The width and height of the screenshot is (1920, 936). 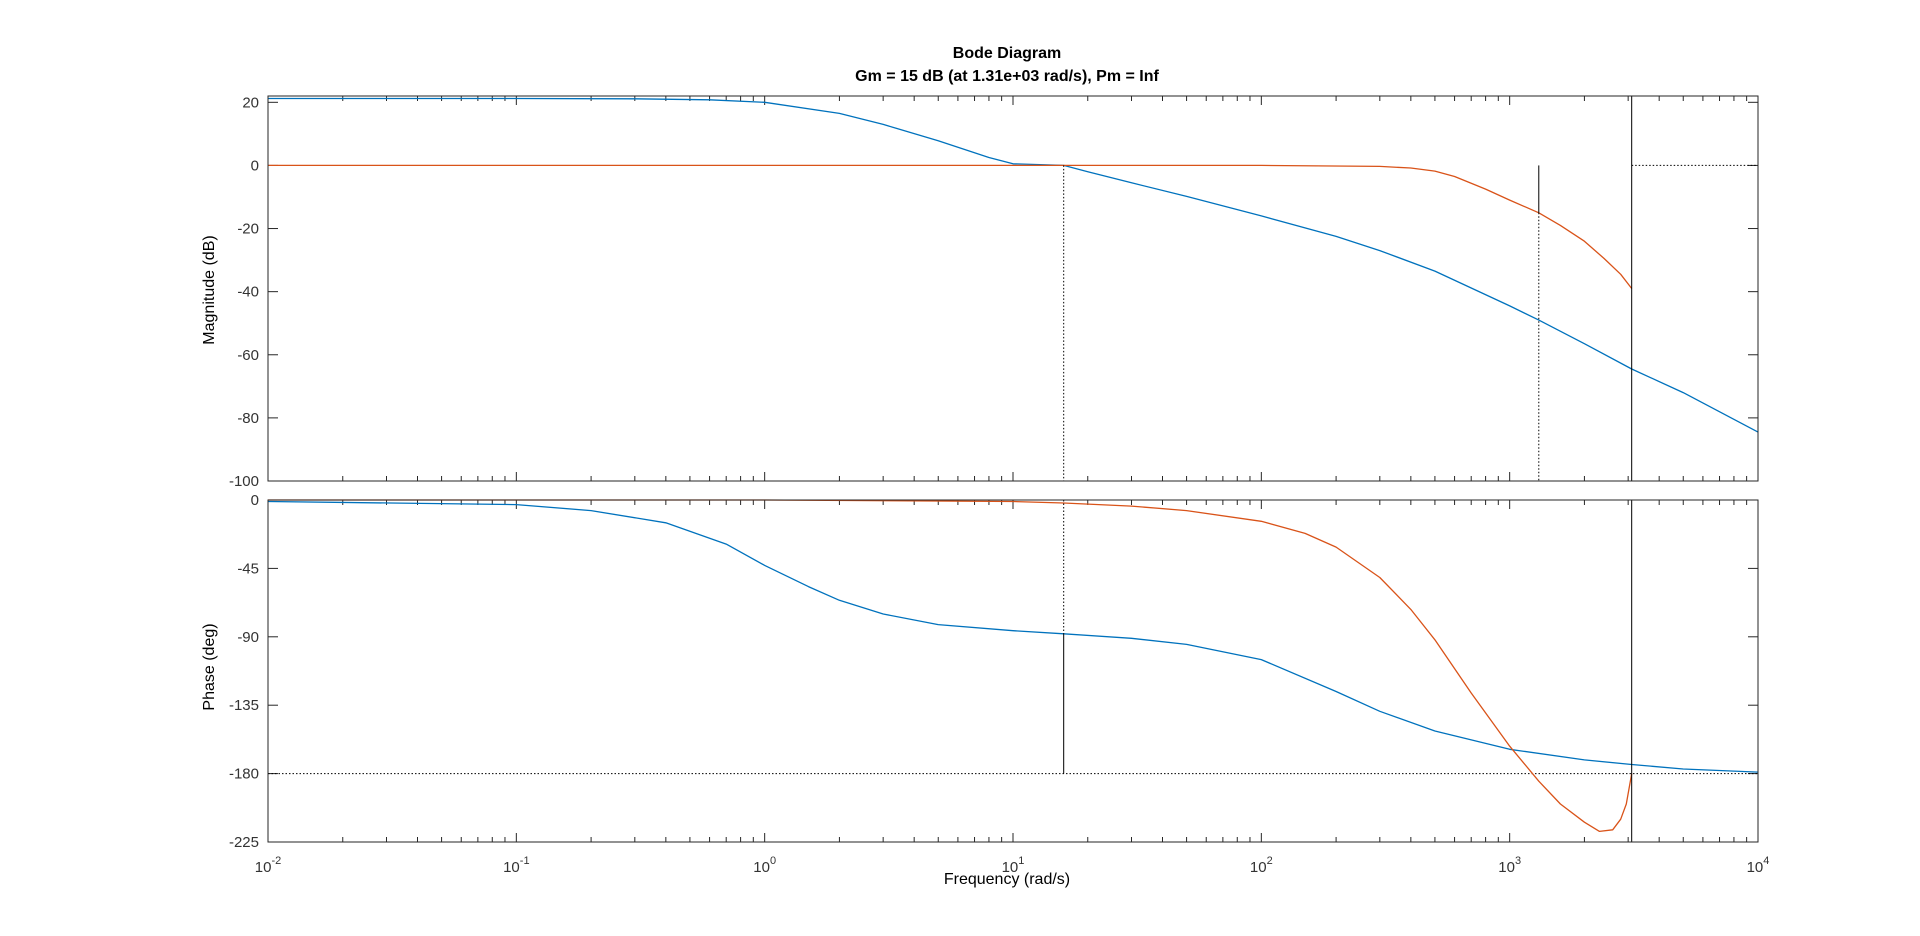 I want to click on magnitude-y-tick-label: 20, so click(x=250, y=102).